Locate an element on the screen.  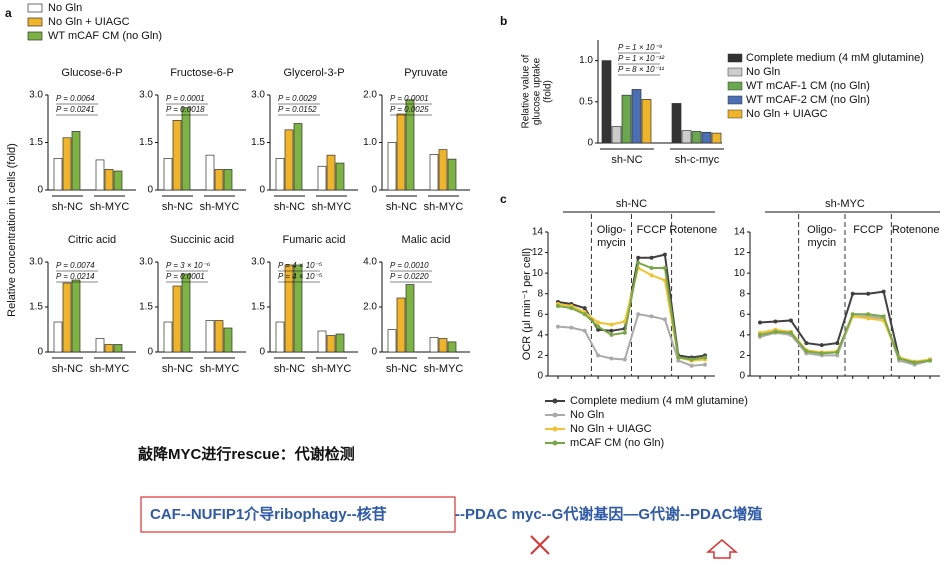
cross-icon is located at coordinates (540, 545).